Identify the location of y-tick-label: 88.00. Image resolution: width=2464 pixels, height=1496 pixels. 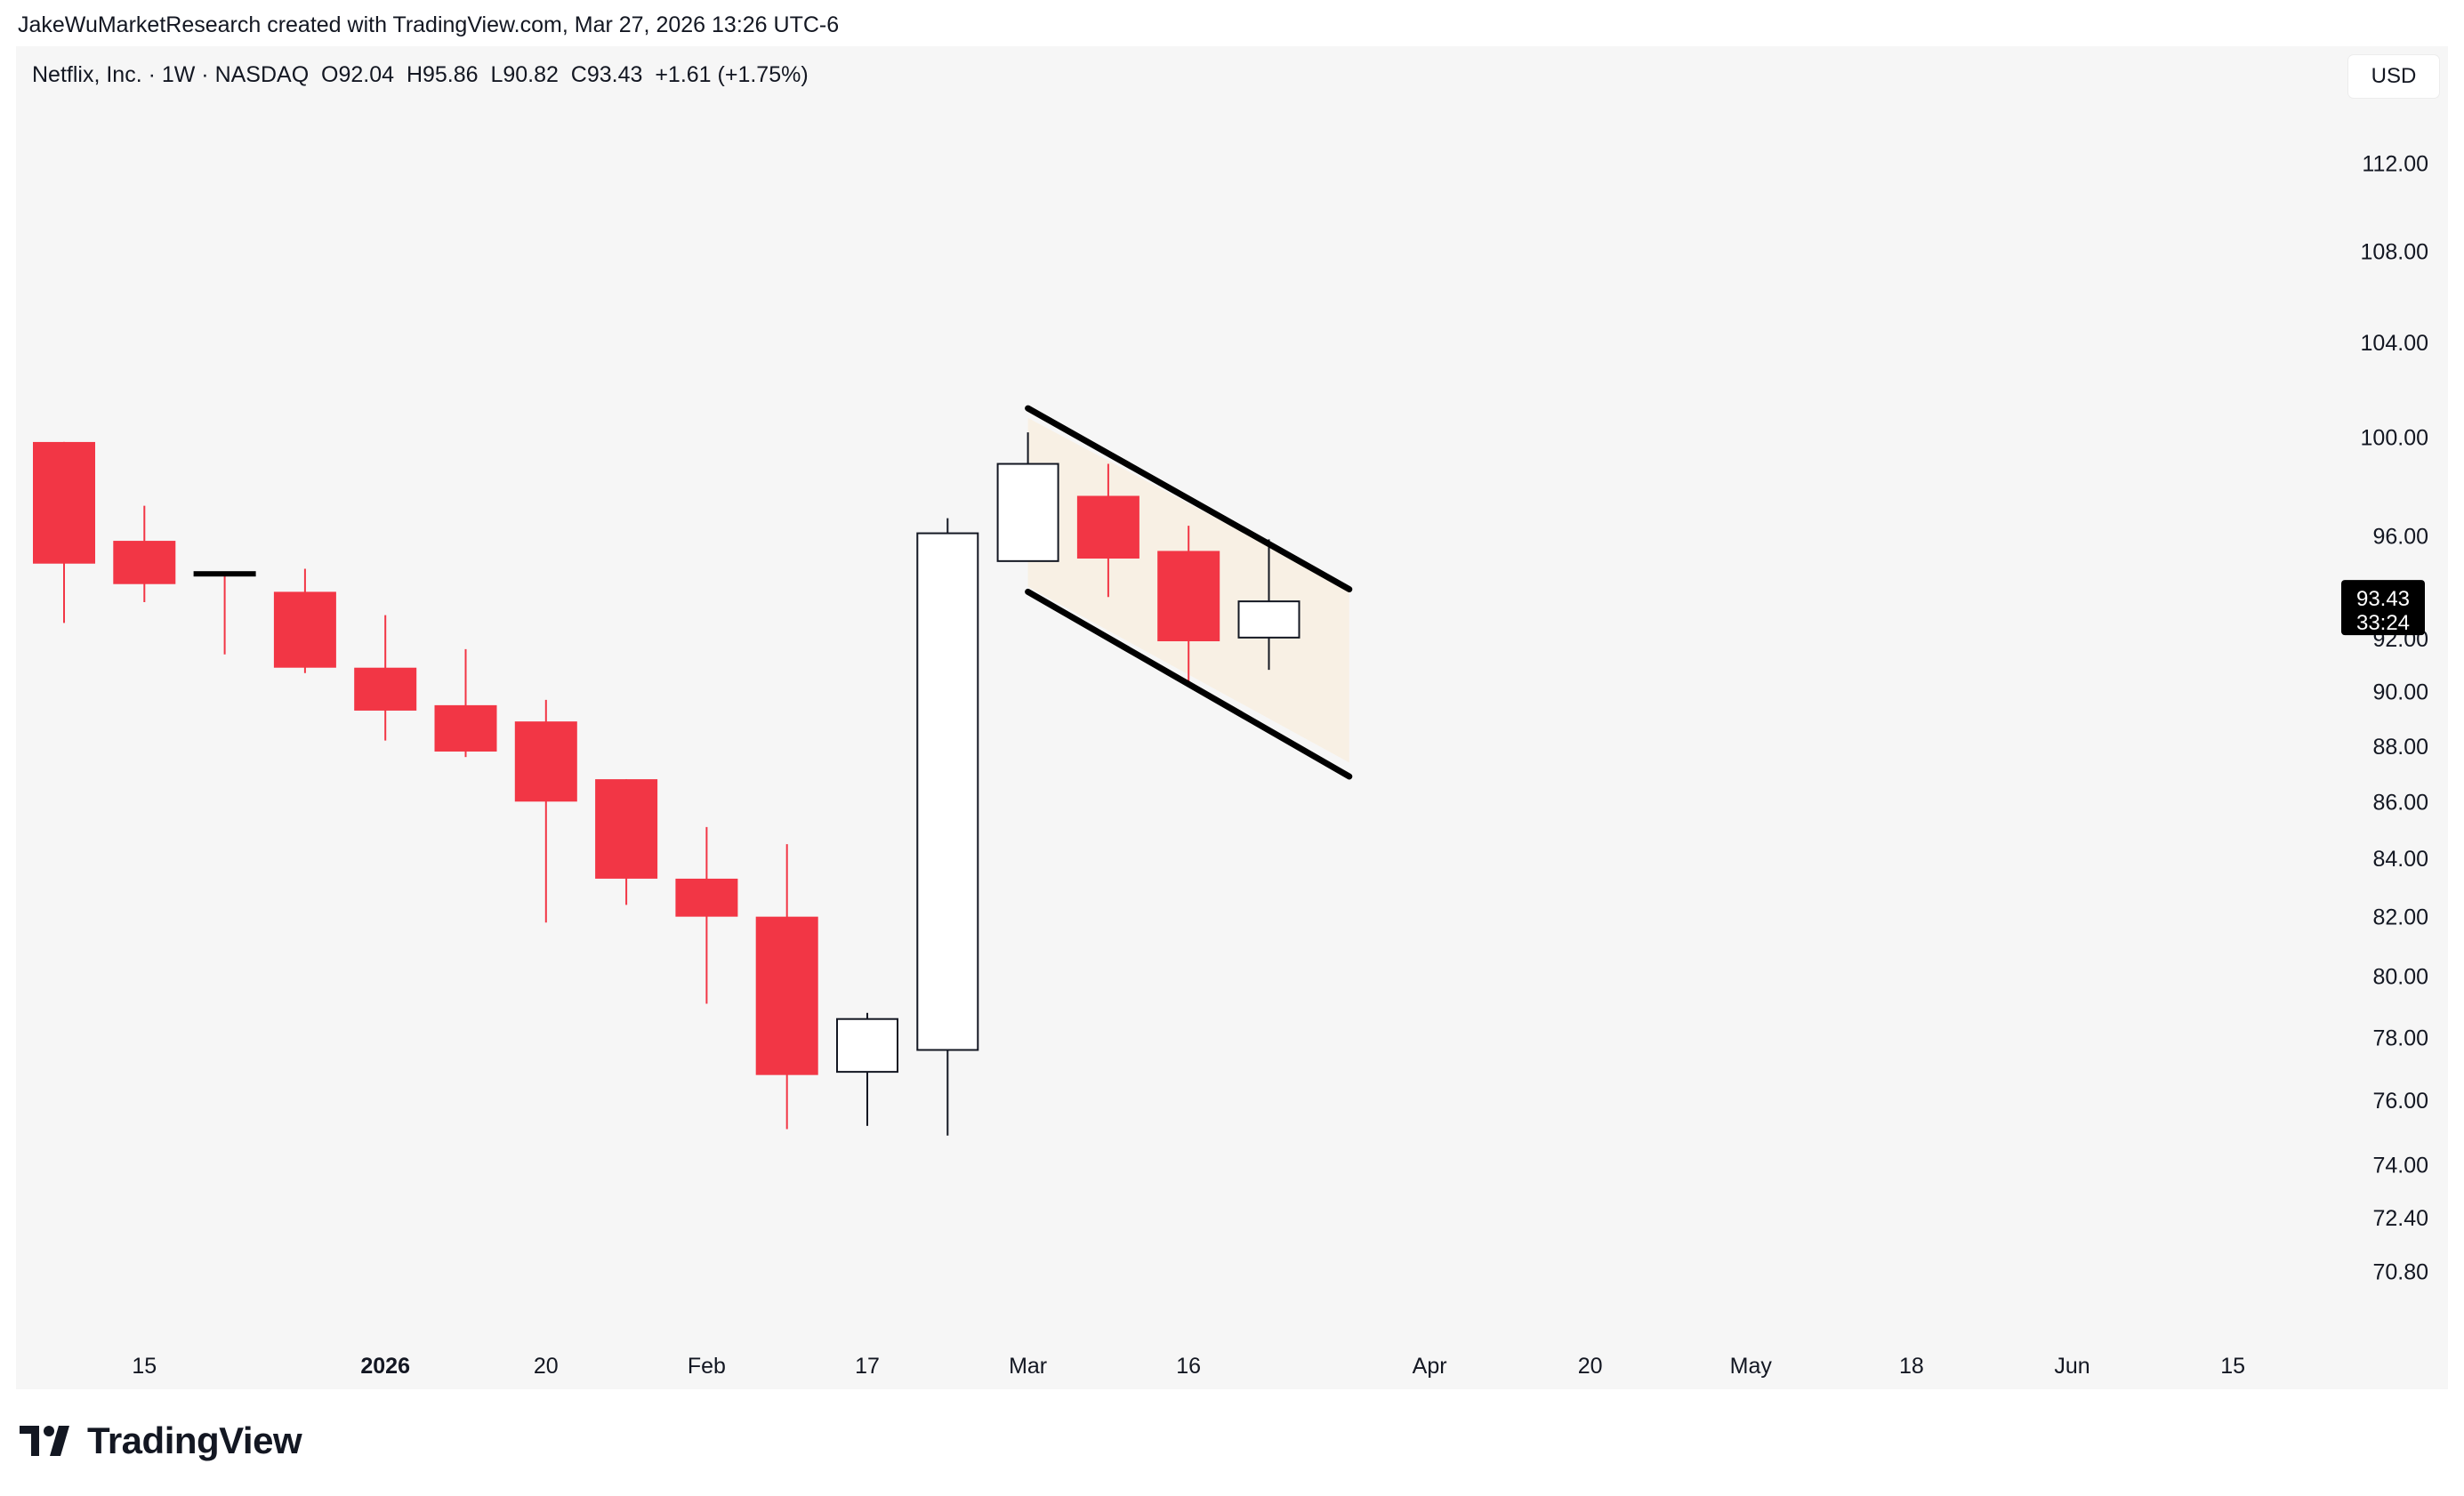
(2400, 747).